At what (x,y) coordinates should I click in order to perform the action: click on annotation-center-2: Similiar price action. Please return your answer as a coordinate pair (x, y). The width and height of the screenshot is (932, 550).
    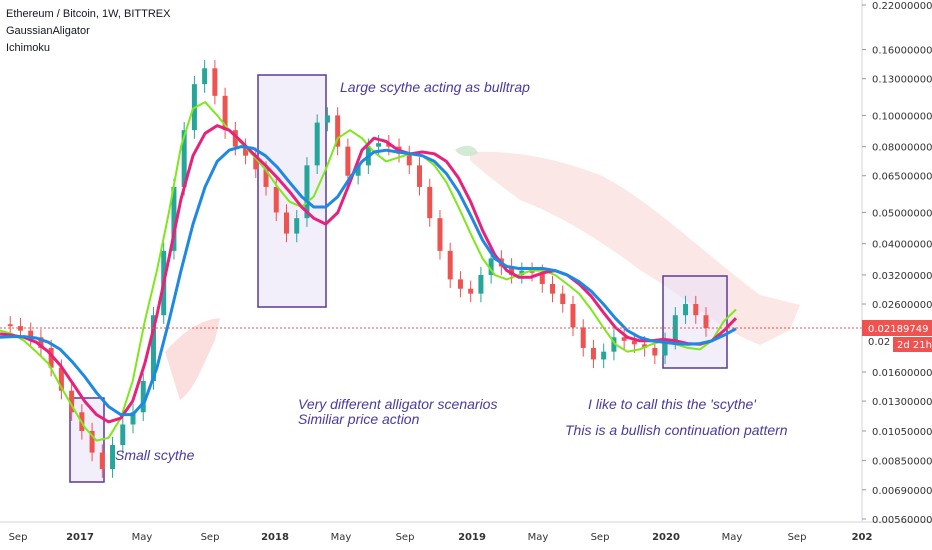
    Looking at the image, I should click on (359, 419).